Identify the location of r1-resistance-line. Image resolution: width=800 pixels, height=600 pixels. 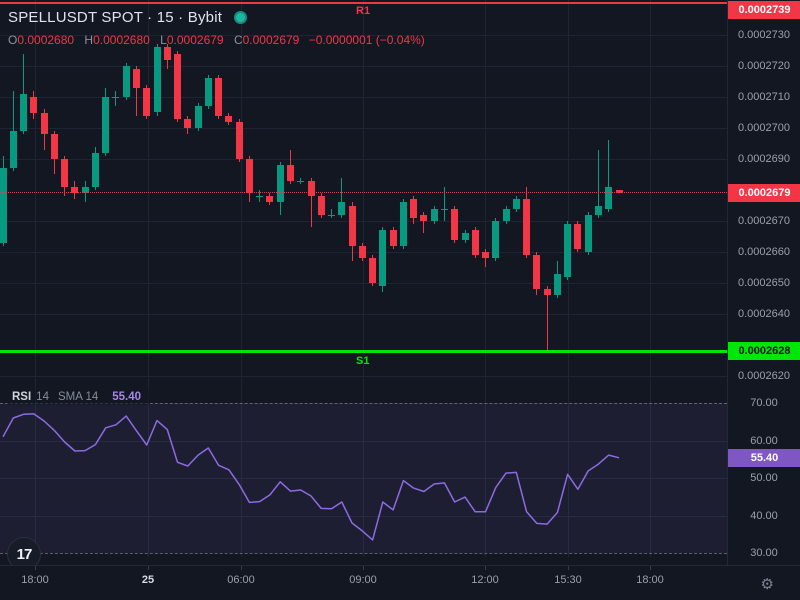
(363, 3).